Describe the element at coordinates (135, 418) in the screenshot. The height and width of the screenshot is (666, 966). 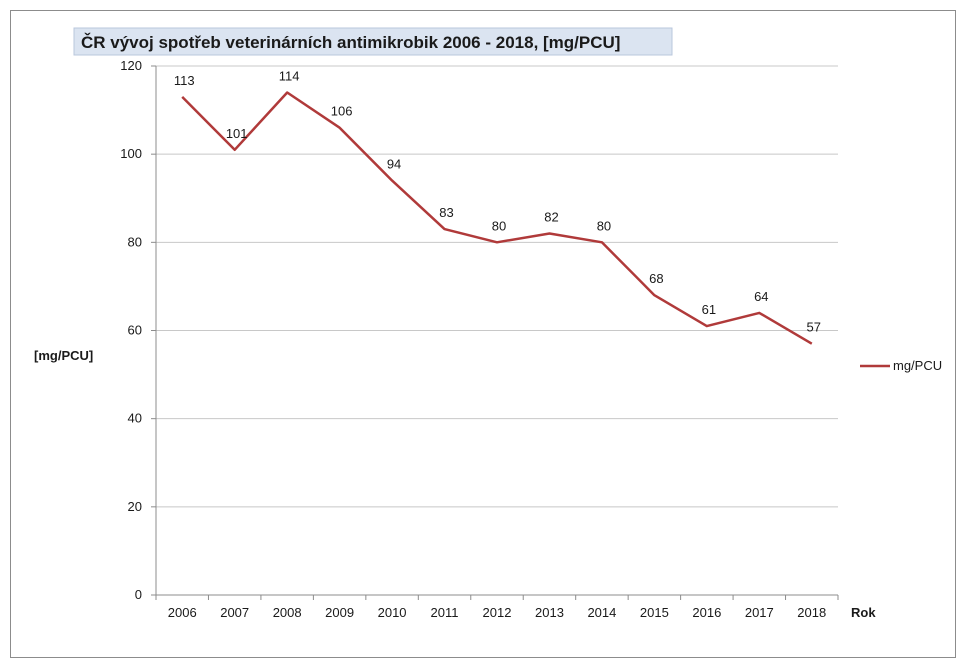
I see `y-tick-label: 40` at that location.